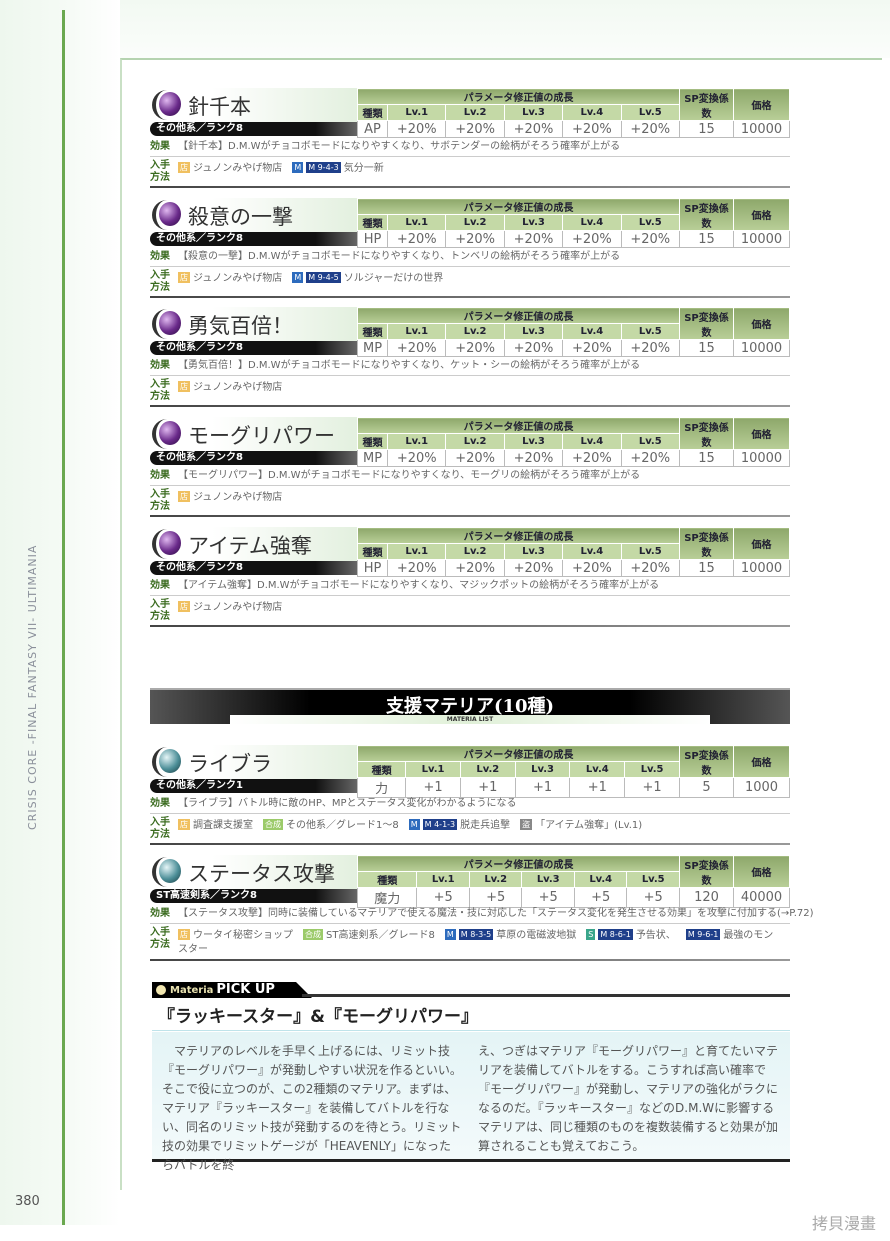 Image resolution: width=890 pixels, height=1241 pixels. What do you see at coordinates (253, 105) in the screenshot?
I see `materia-title: 針千本` at bounding box center [253, 105].